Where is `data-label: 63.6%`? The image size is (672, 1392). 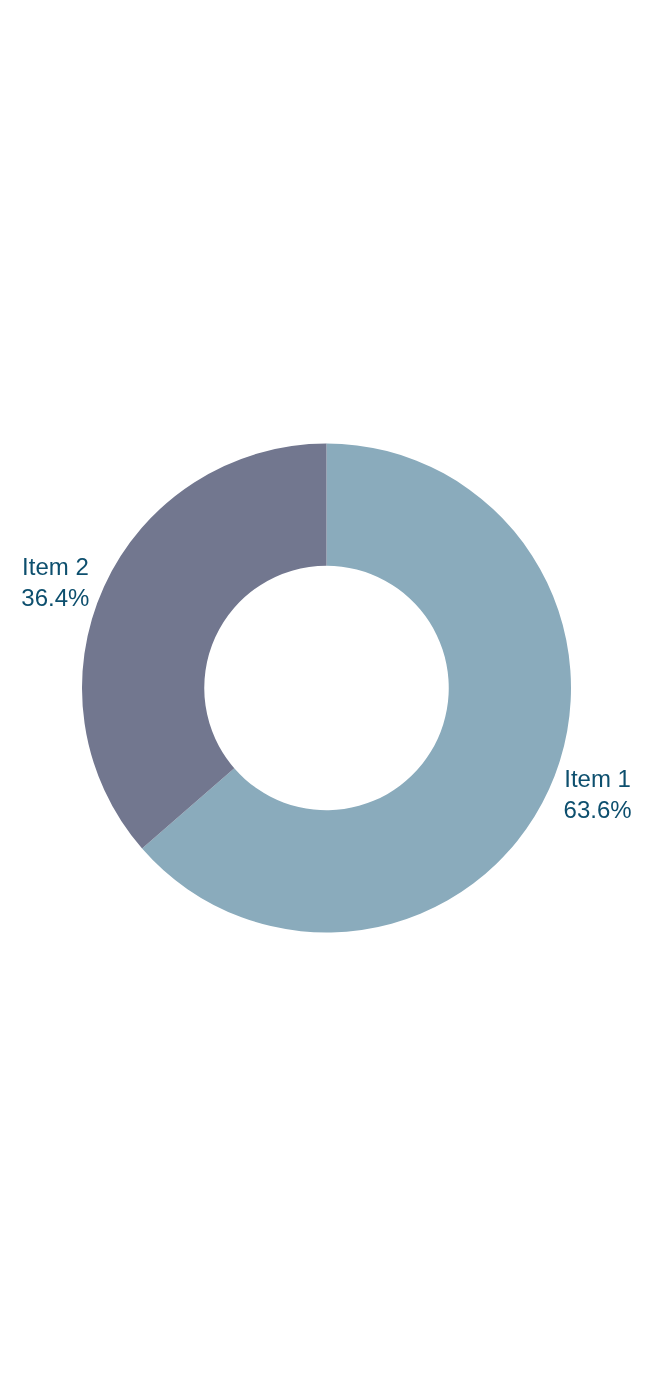
data-label: 63.6% is located at coordinates (597, 810).